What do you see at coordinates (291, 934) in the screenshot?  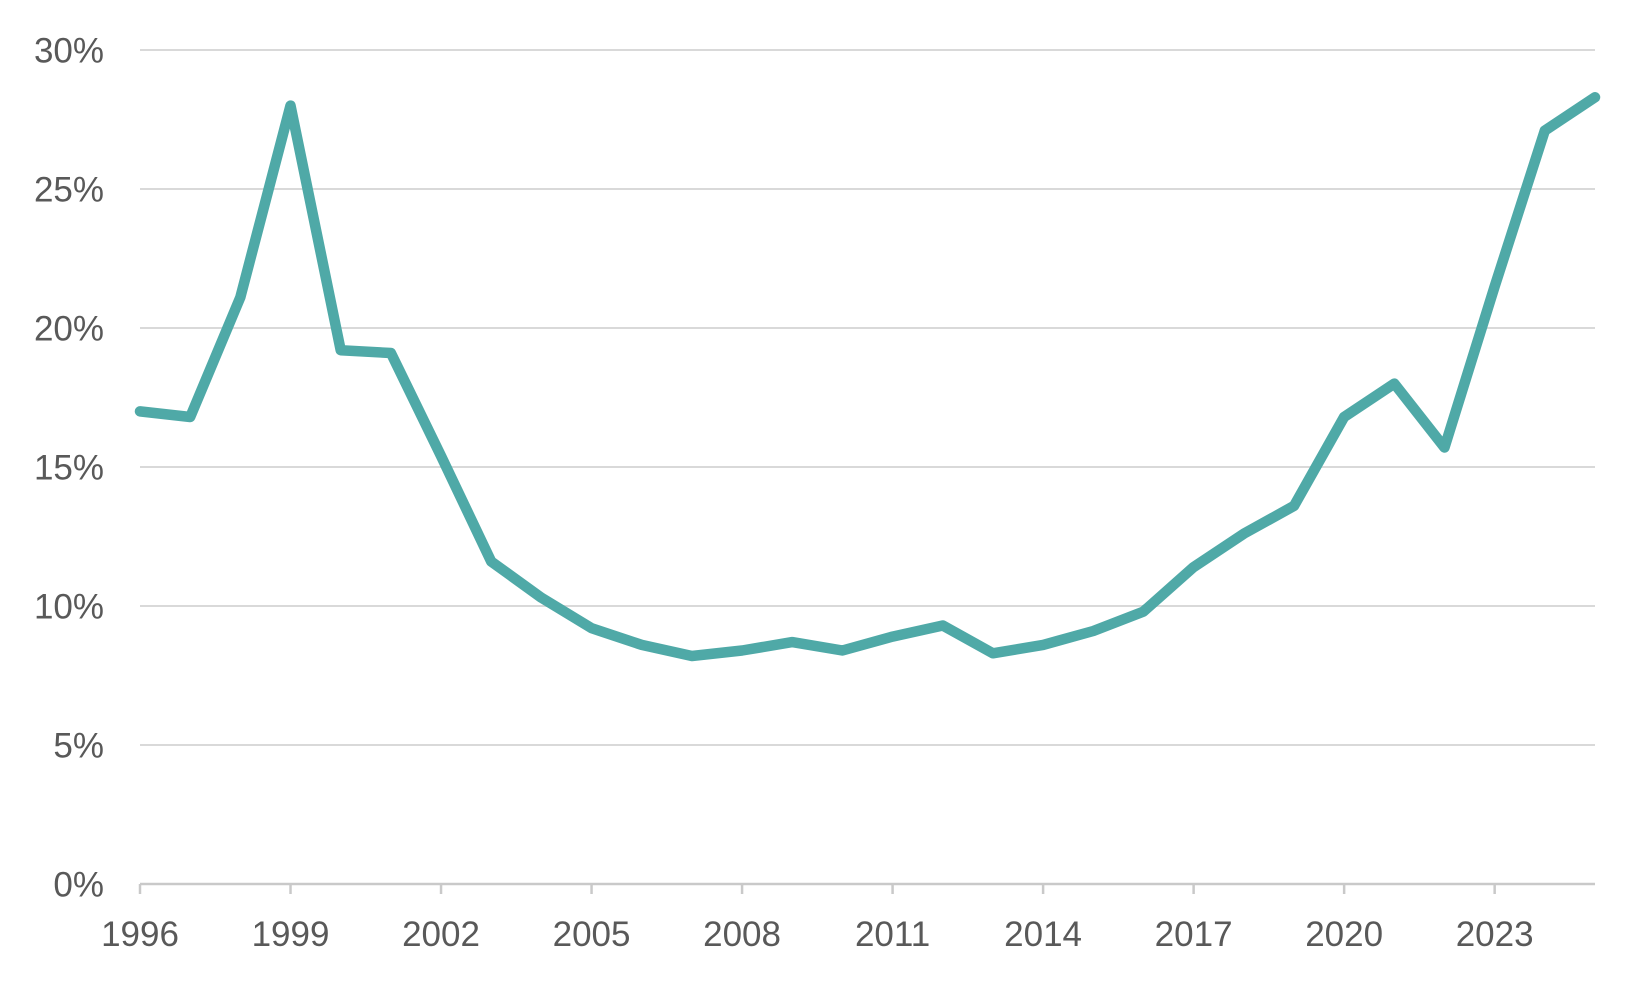 I see `x-axis-tick-label: 1999` at bounding box center [291, 934].